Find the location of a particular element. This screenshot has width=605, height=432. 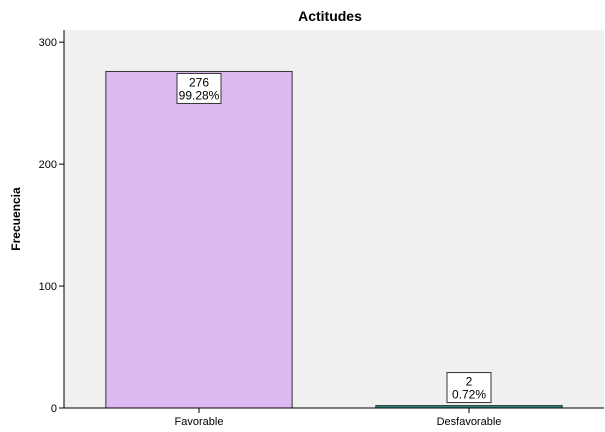

data-label-count: 2 is located at coordinates (469, 382).